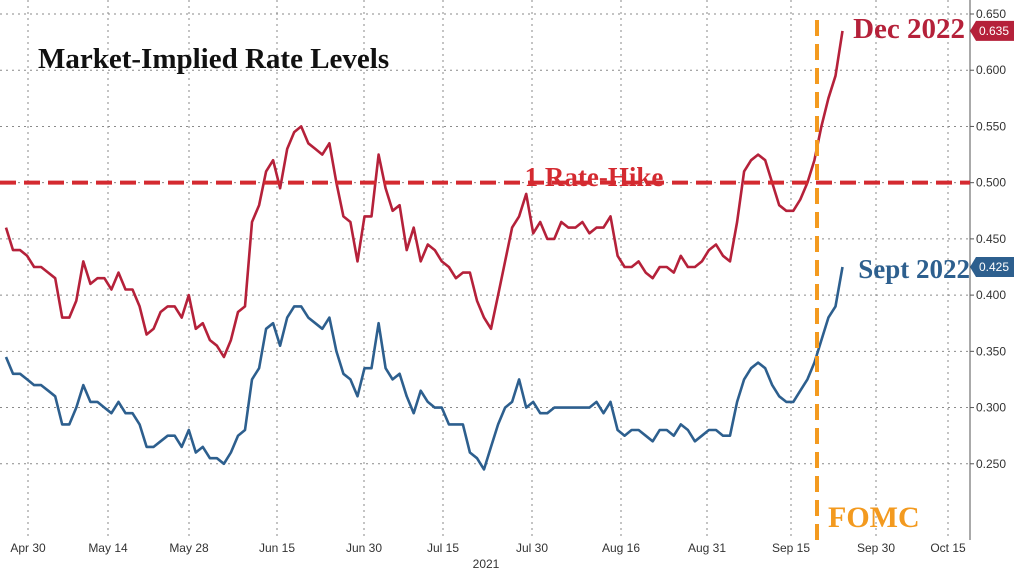  What do you see at coordinates (594, 177) in the screenshot?
I see `rate-hike-label: 1 Rate-Hike` at bounding box center [594, 177].